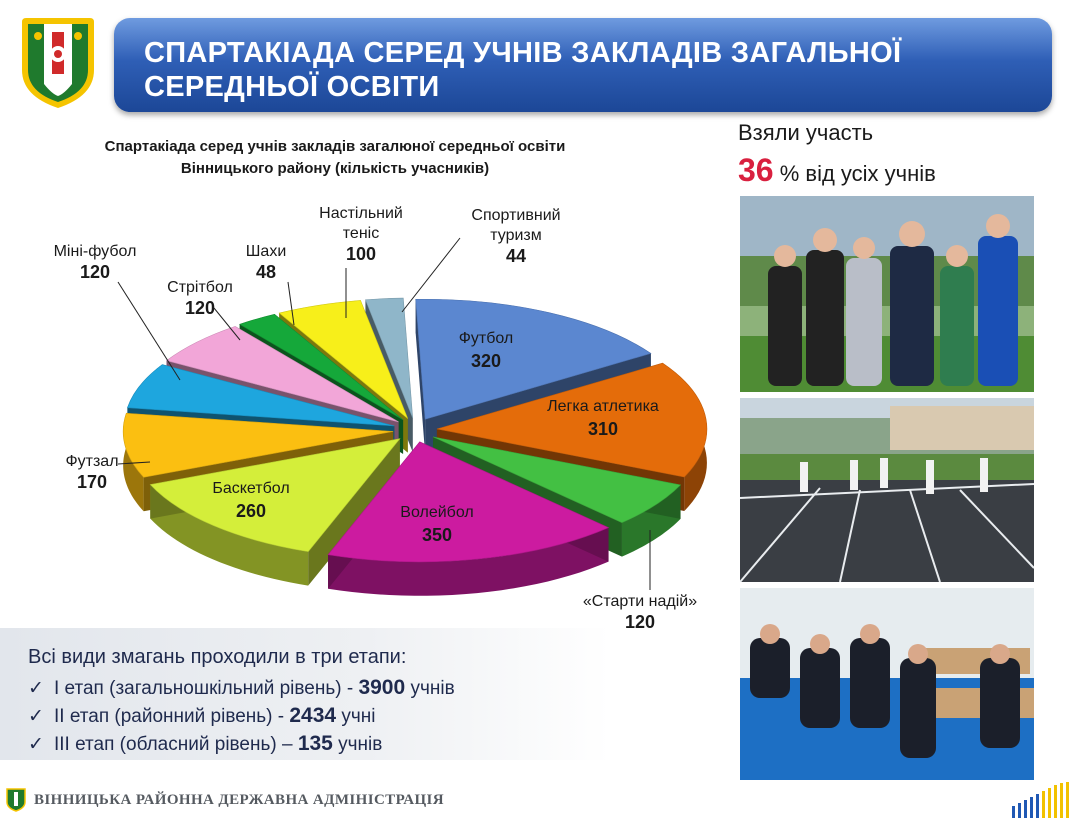  I want to click on label-athletics: Легка атлетика 310, so click(603, 418).